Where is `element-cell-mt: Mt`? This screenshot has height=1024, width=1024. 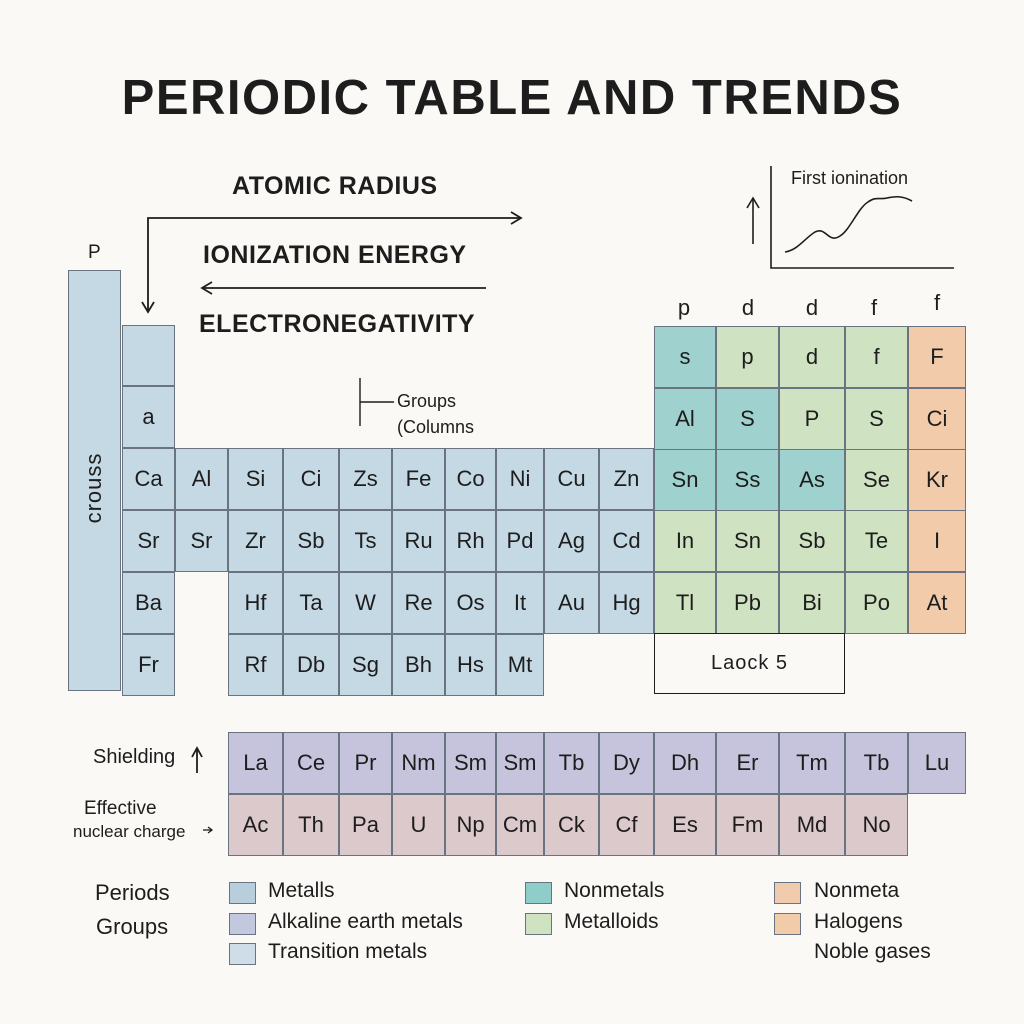
element-cell-mt: Mt is located at coordinates (520, 665).